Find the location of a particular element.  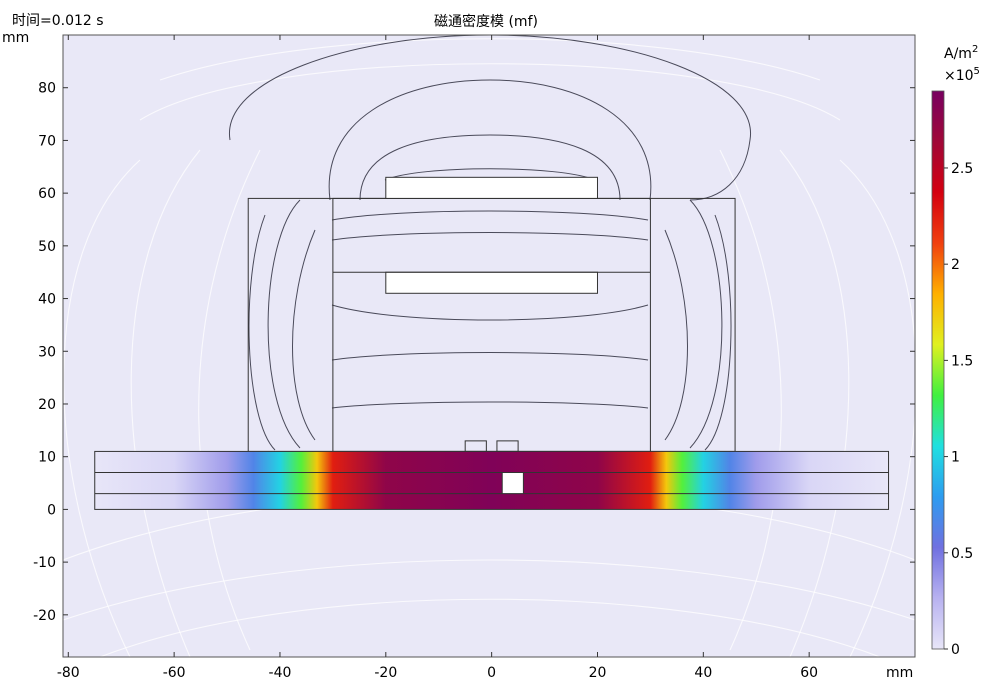

y-tick-label: 40 is located at coordinates (47, 300).